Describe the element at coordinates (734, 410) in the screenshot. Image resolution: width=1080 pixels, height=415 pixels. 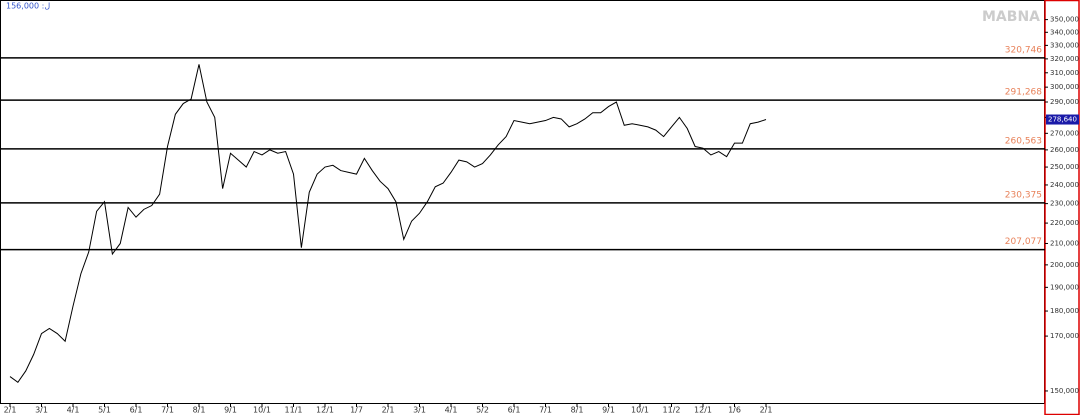
I see `x-tick-label: 1/6` at that location.